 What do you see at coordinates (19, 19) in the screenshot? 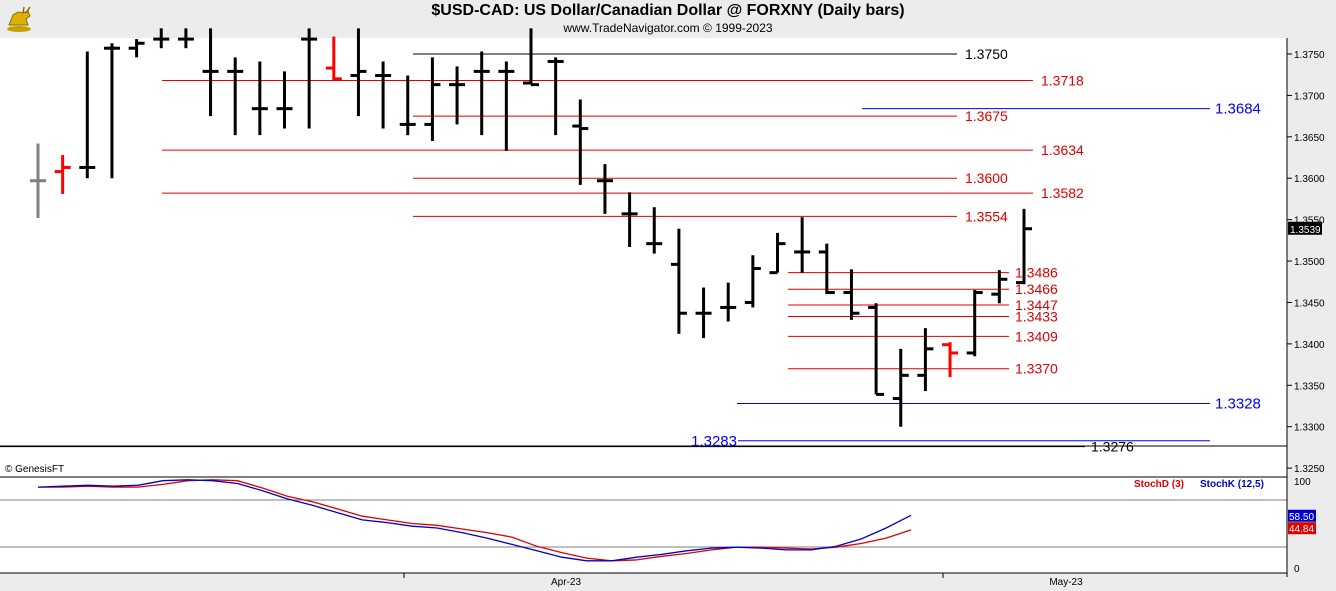
I see `bull-logo-icon` at bounding box center [19, 19].